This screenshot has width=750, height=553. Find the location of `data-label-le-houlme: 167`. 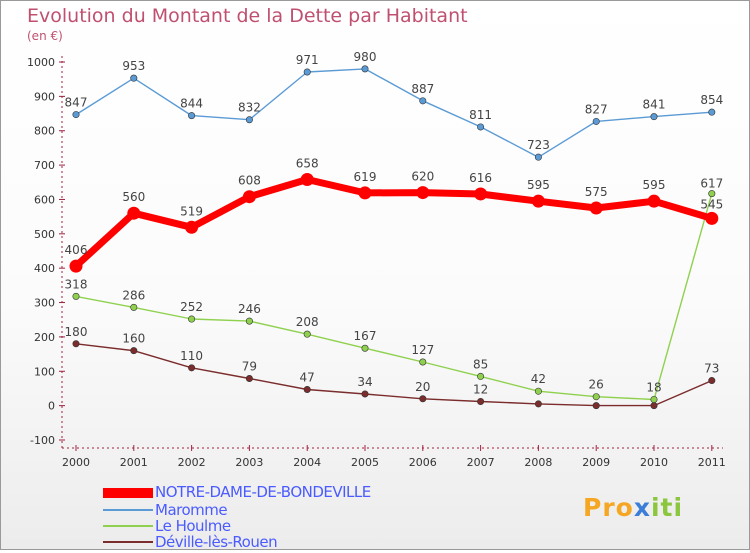

data-label-le-houlme: 167 is located at coordinates (365, 336).